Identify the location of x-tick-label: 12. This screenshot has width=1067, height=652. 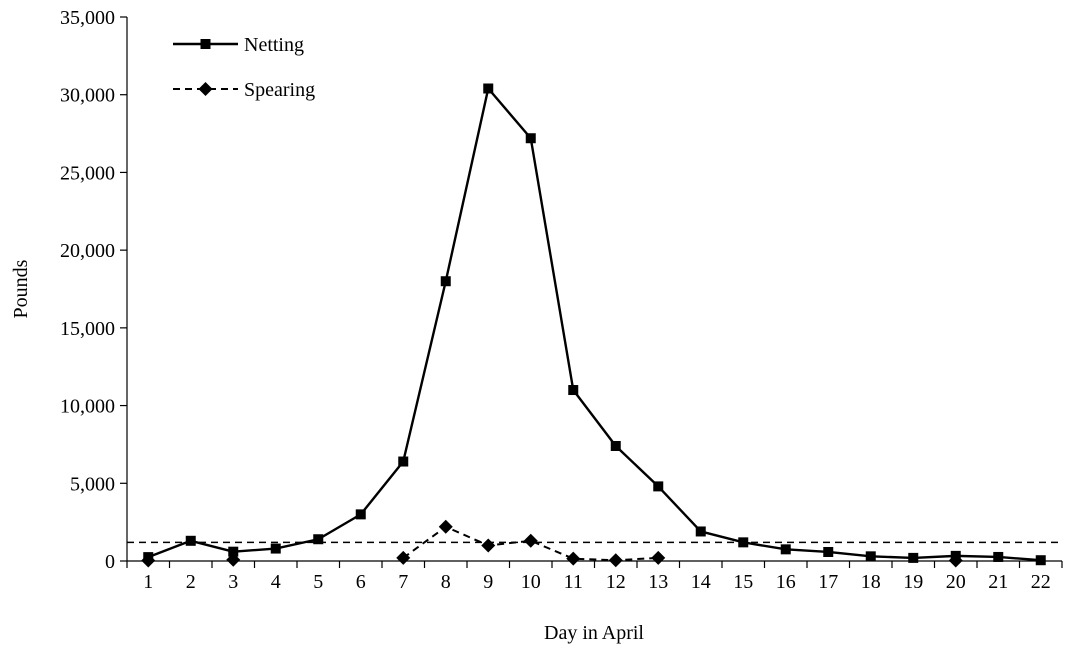
(616, 582).